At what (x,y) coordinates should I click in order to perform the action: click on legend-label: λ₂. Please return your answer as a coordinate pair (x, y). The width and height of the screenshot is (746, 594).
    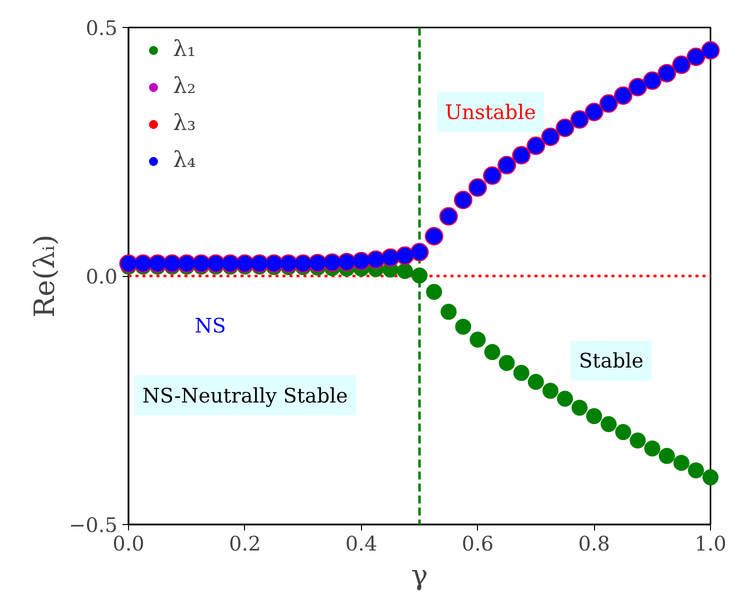
    Looking at the image, I should click on (184, 86).